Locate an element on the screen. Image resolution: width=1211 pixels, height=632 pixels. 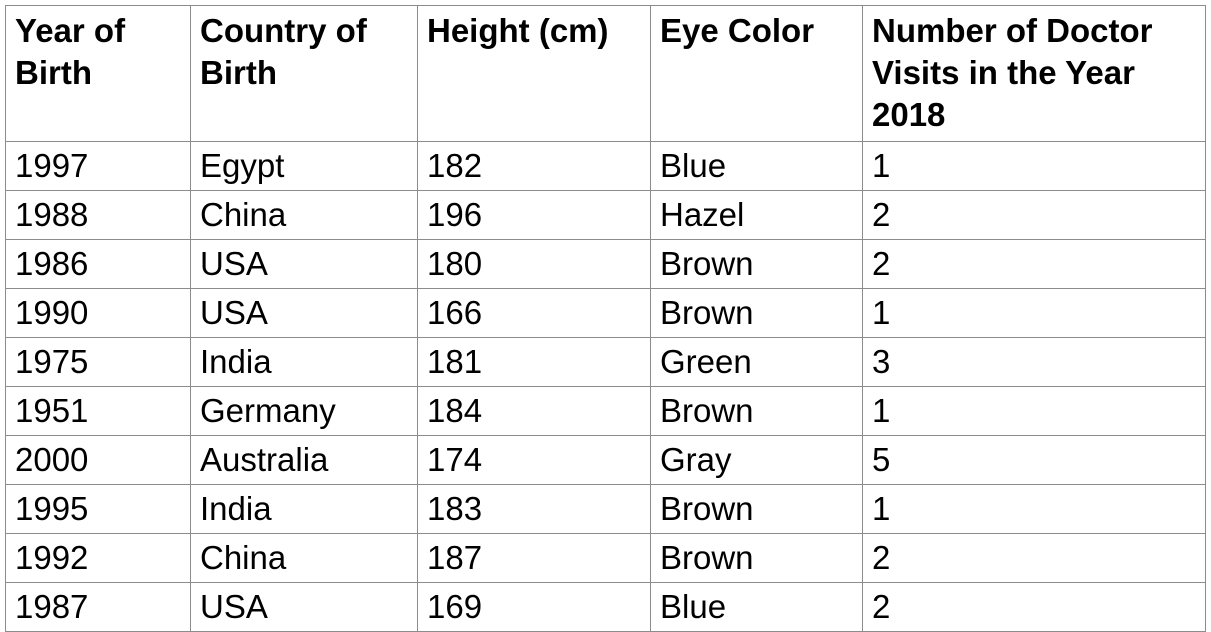
table-row: 1990 USA 166 Brown 1 is located at coordinates (605, 313).